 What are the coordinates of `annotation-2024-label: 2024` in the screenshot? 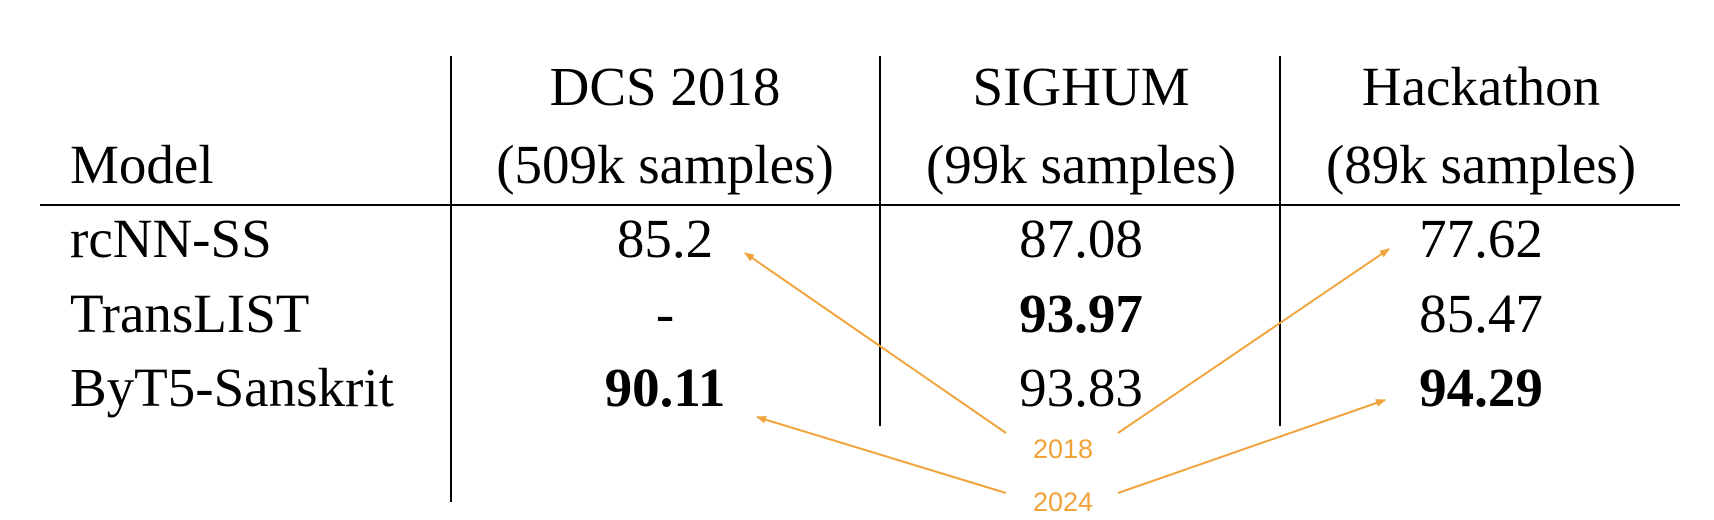 It's located at (1063, 502).